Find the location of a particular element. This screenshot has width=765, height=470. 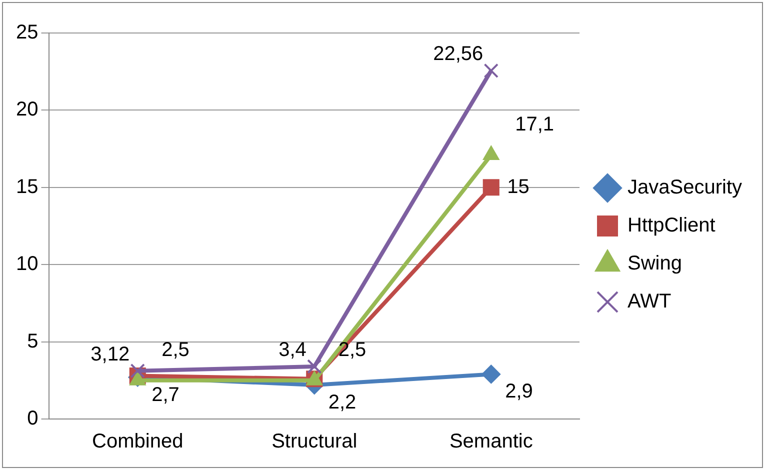

data-label: 2,9 is located at coordinates (519, 391).